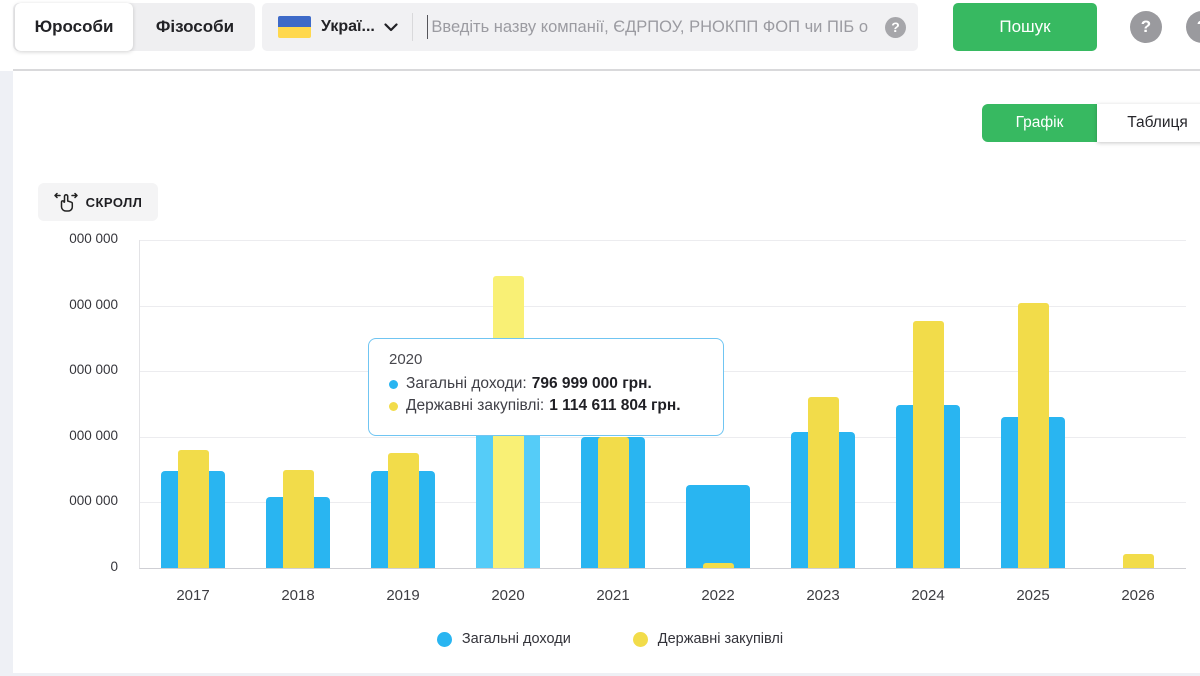  What do you see at coordinates (720, 639) in the screenshot?
I see `legend-label: Державні закупівлі` at bounding box center [720, 639].